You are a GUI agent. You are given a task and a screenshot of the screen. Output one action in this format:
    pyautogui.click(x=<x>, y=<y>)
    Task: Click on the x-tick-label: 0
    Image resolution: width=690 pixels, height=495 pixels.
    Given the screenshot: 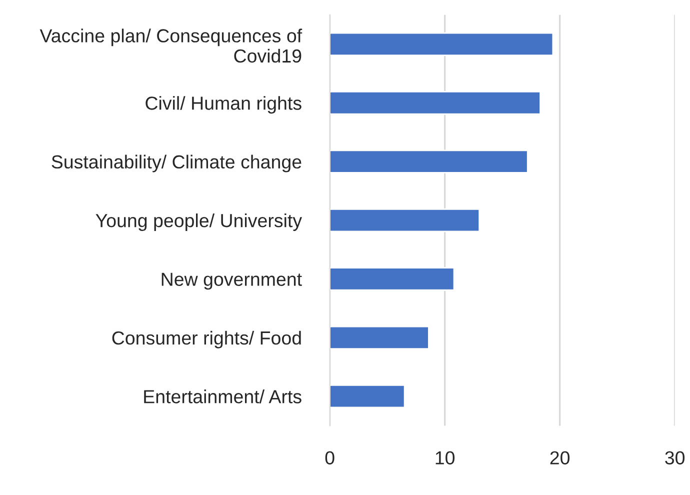 What is the action you would take?
    pyautogui.click(x=329, y=457)
    